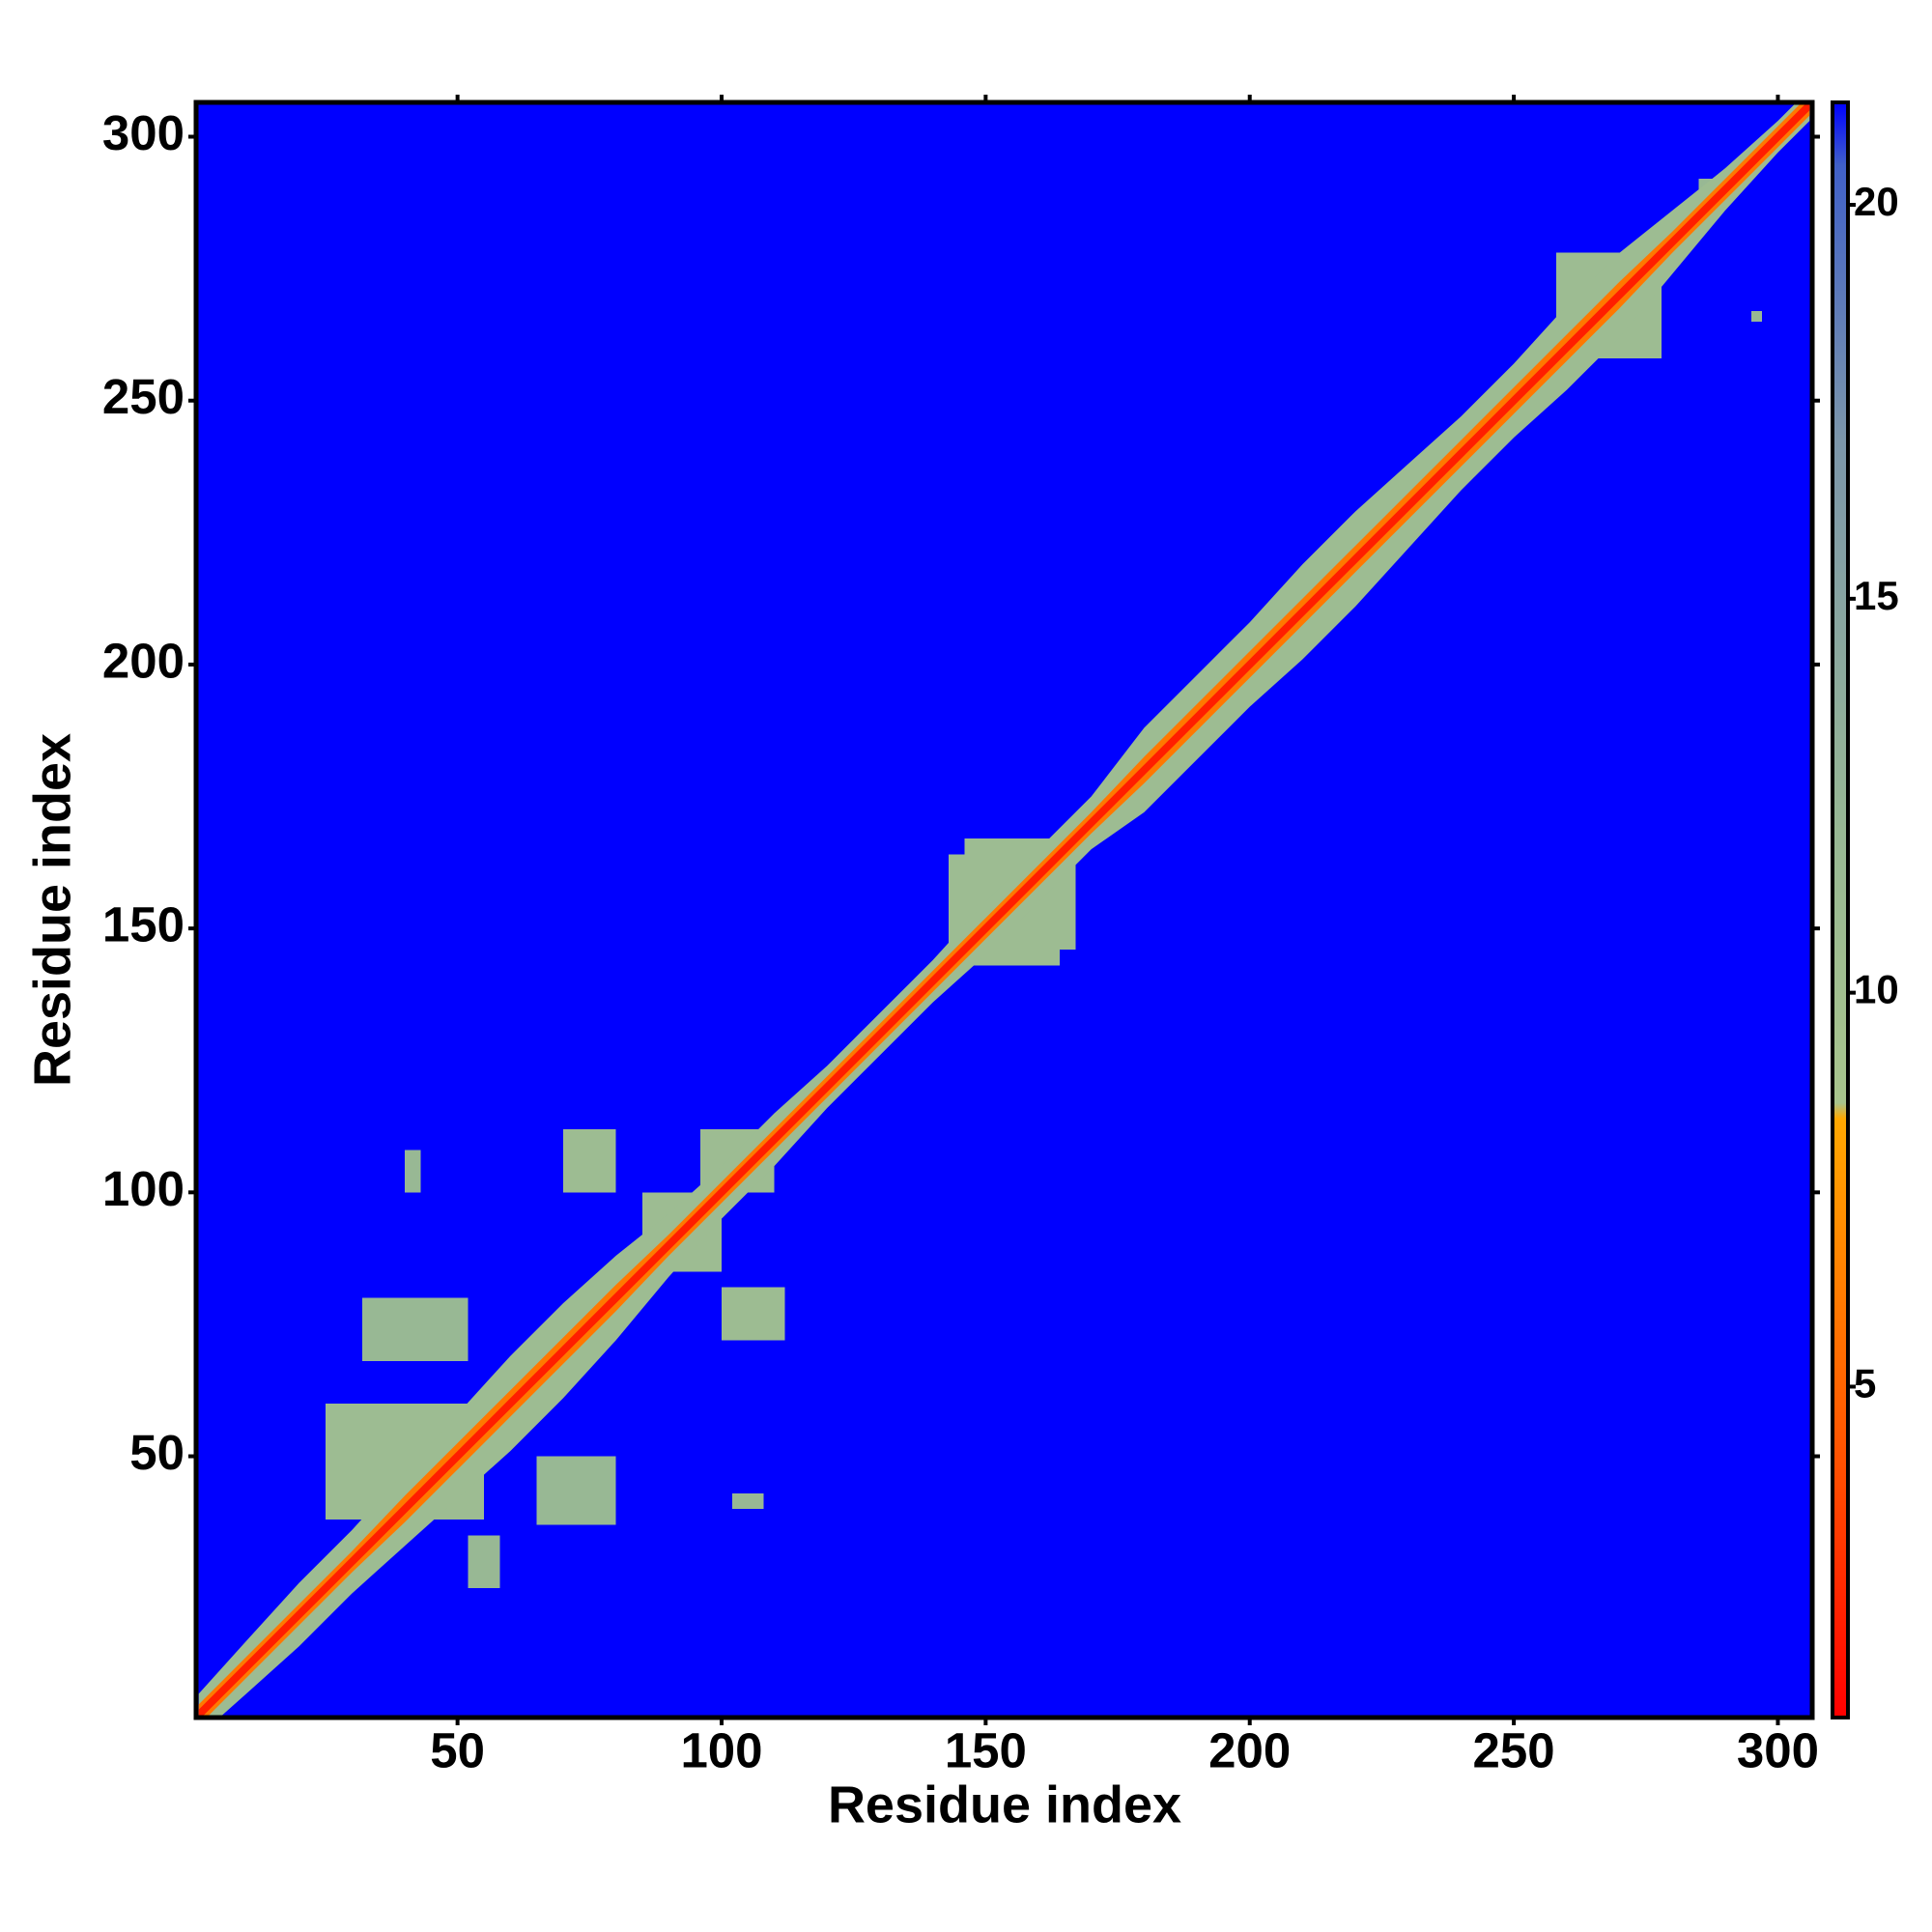  I want to click on y-tick-label: 300, so click(143, 132).